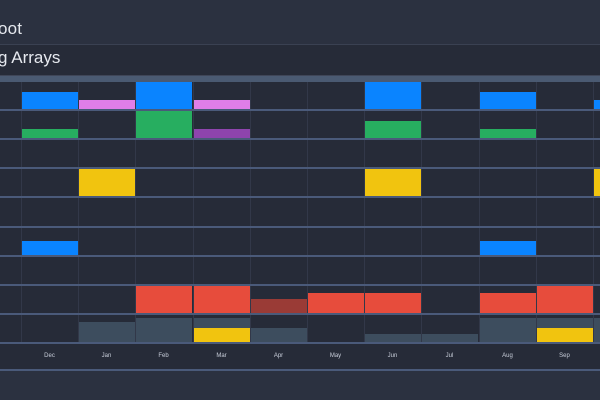 The height and width of the screenshot is (400, 600). I want to click on month-label: Apr, so click(278, 356).